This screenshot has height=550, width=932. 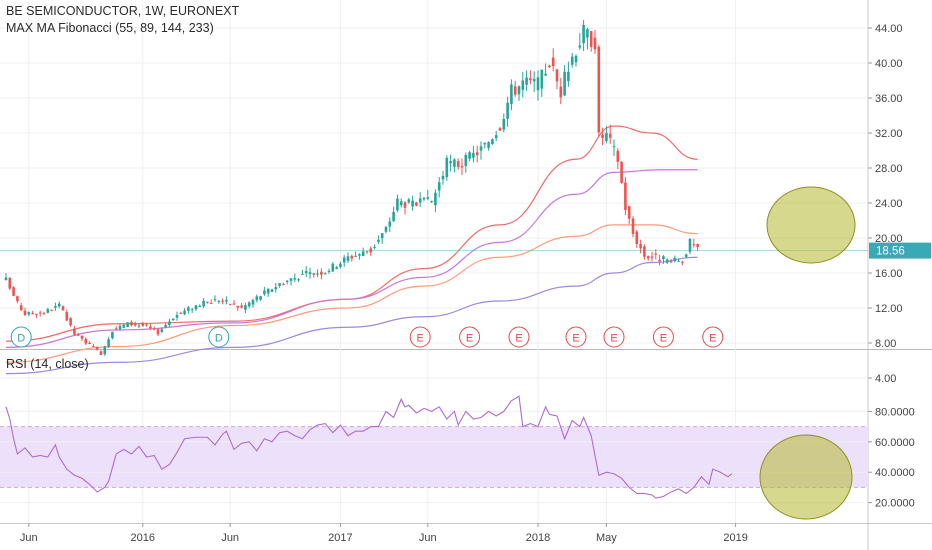 What do you see at coordinates (889, 169) in the screenshot?
I see `price-tick-label: 28.00` at bounding box center [889, 169].